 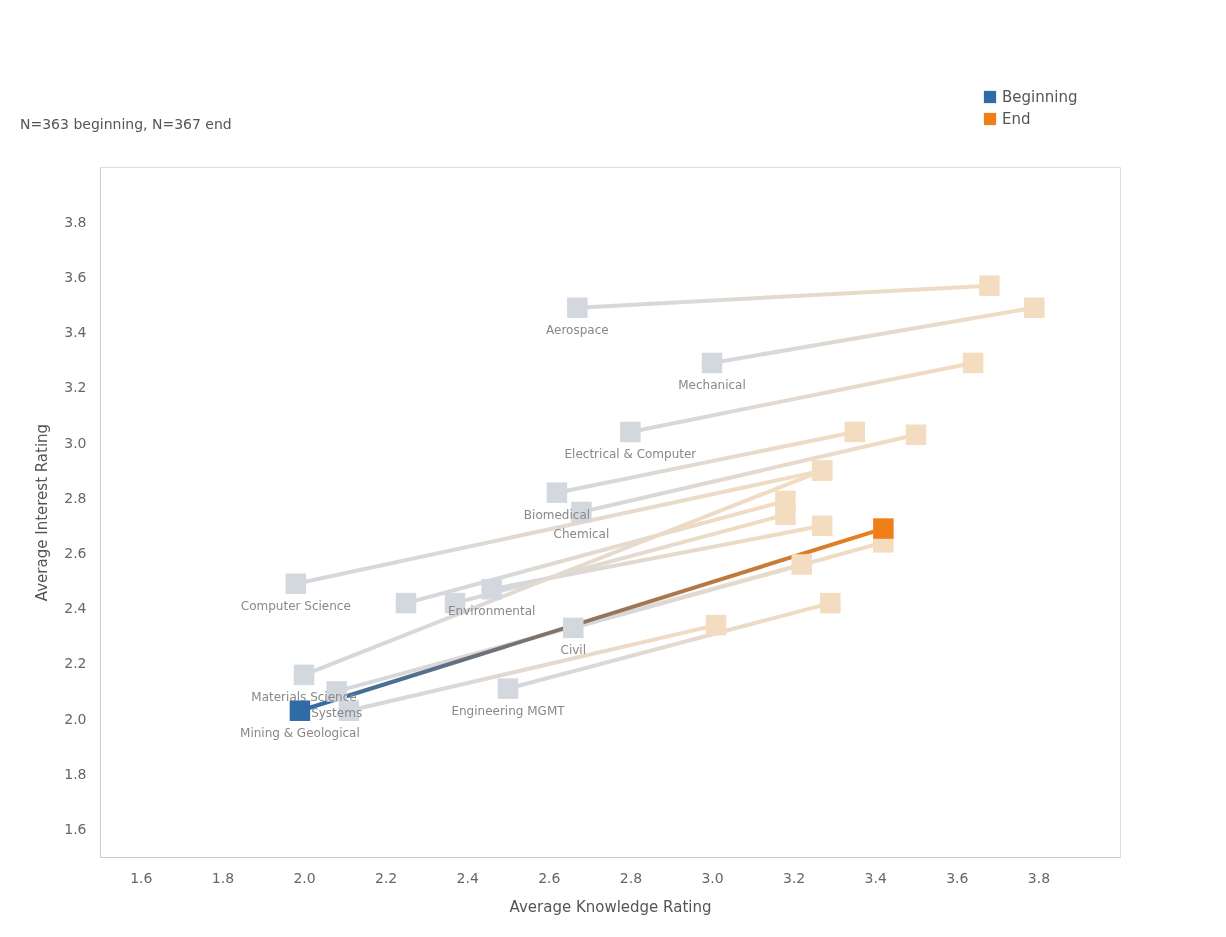 What do you see at coordinates (42, 512) in the screenshot?
I see `y-axis-title: Average Interest Rating` at bounding box center [42, 512].